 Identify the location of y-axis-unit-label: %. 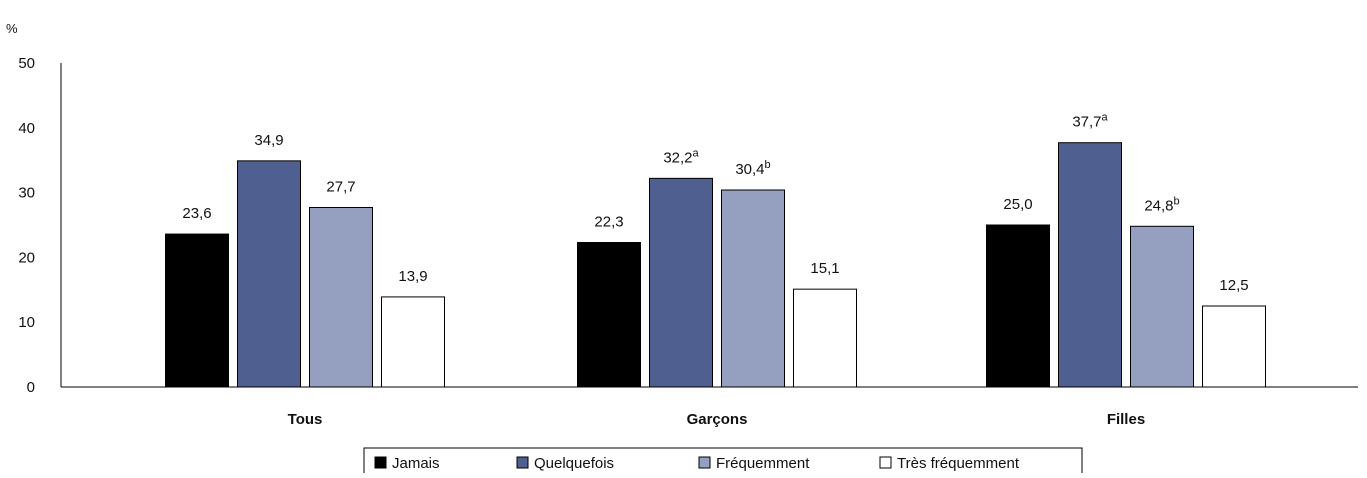
(12, 28).